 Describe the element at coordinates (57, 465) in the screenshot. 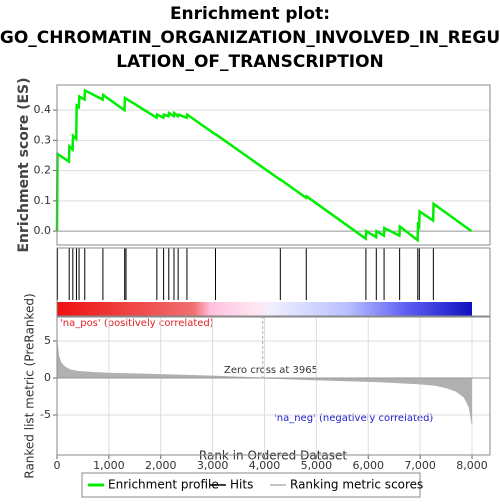

I see `x-tick-label: 0` at that location.